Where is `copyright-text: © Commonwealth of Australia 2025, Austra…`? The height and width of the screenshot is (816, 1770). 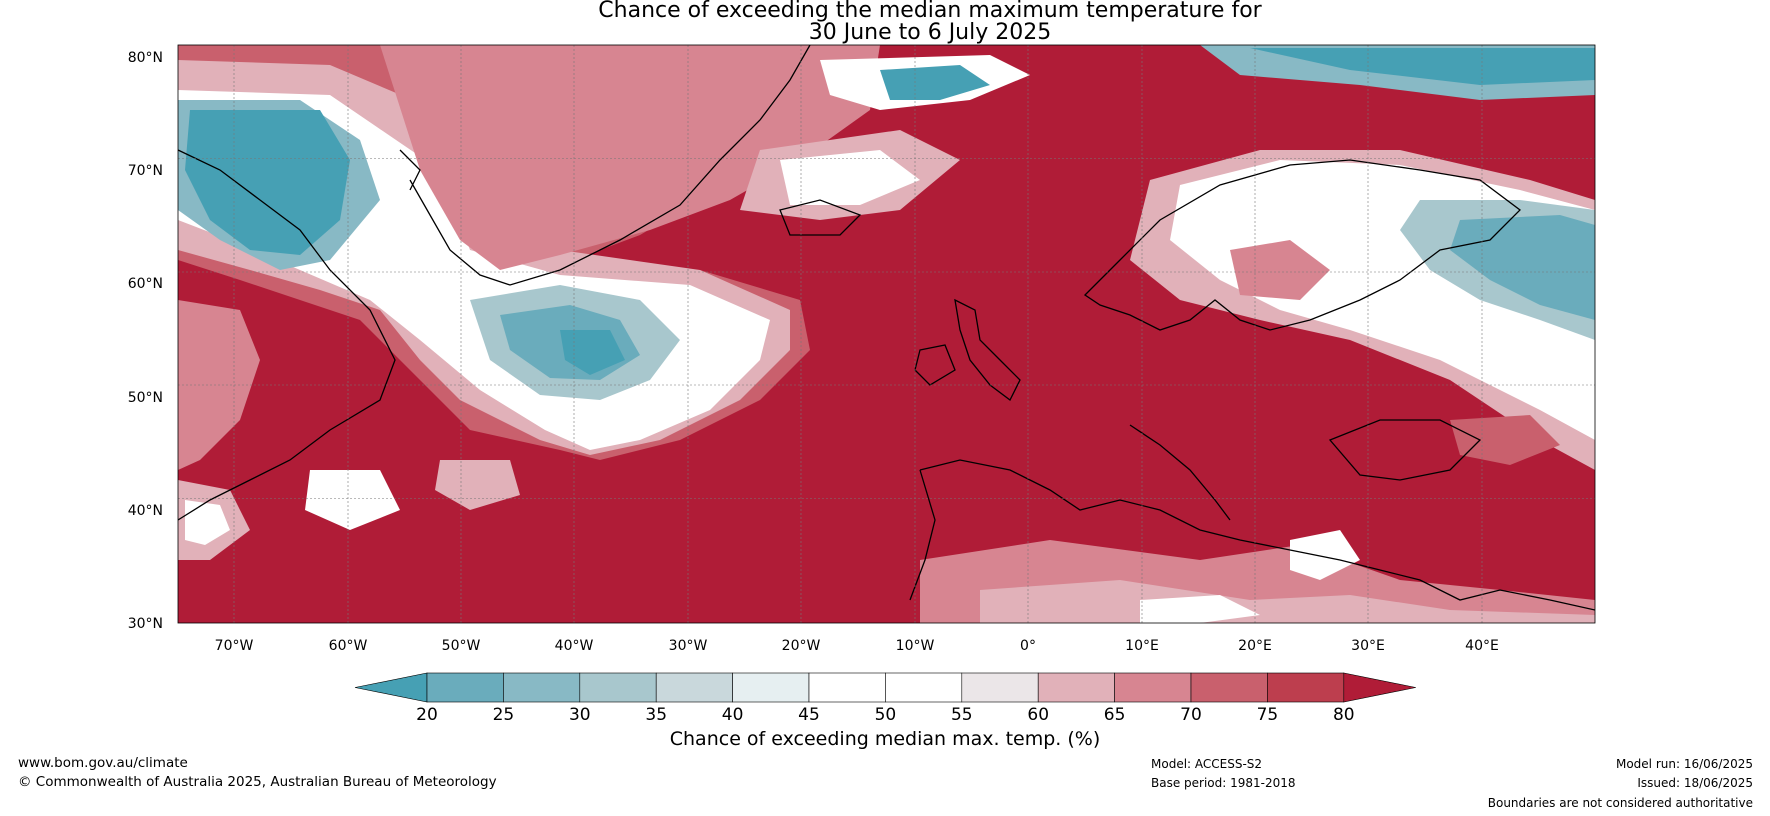 copyright-text: © Commonwealth of Australia 2025, Austra… is located at coordinates (257, 782).